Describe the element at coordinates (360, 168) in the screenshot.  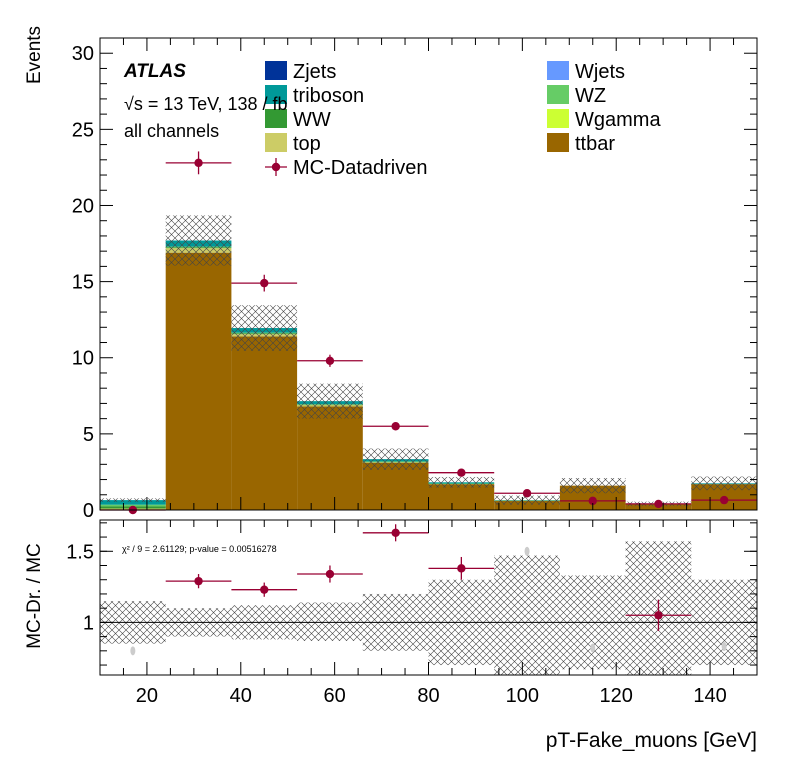
I see `legend-label-mc-datadriven: MC-Datadriven` at that location.